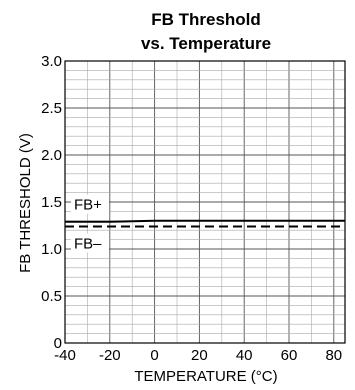  I want to click on x-tick-label: 40, so click(244, 355).